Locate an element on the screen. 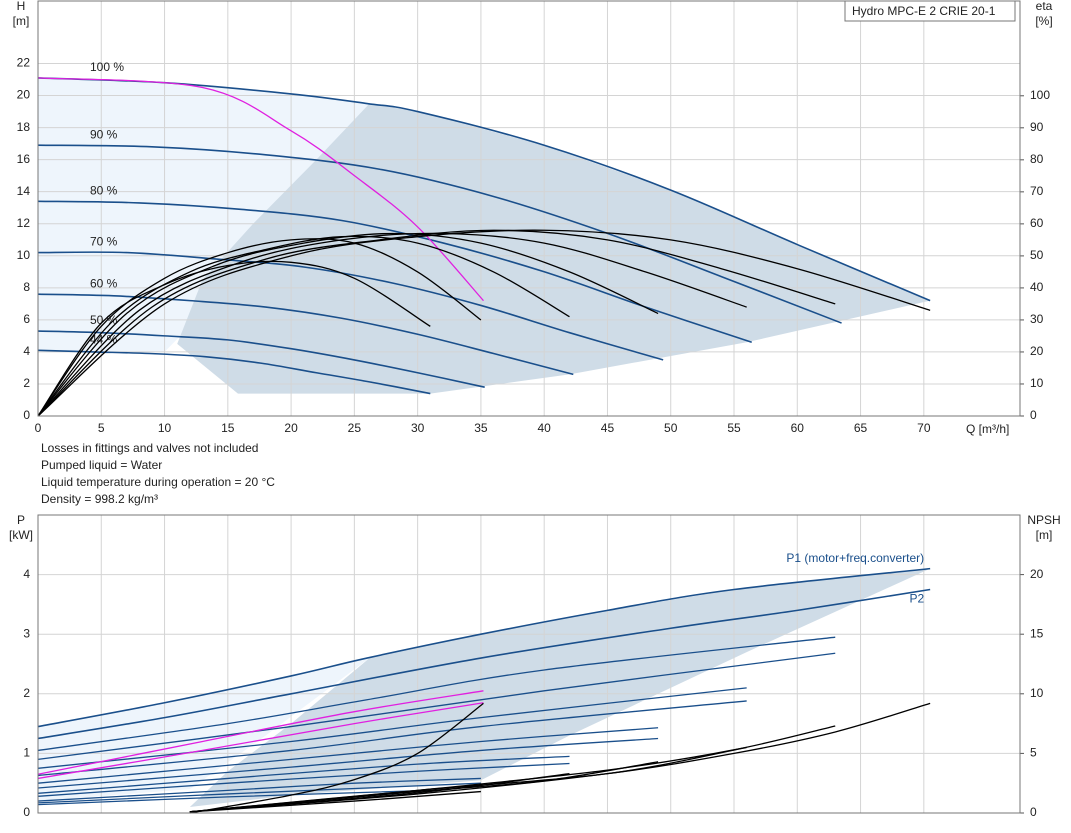 This screenshot has width=1071, height=833. y2-tick-label: 80 is located at coordinates (1037, 159).